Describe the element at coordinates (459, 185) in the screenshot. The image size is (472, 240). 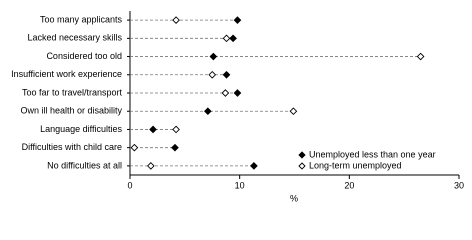
I see `x-tick-label: 30` at that location.